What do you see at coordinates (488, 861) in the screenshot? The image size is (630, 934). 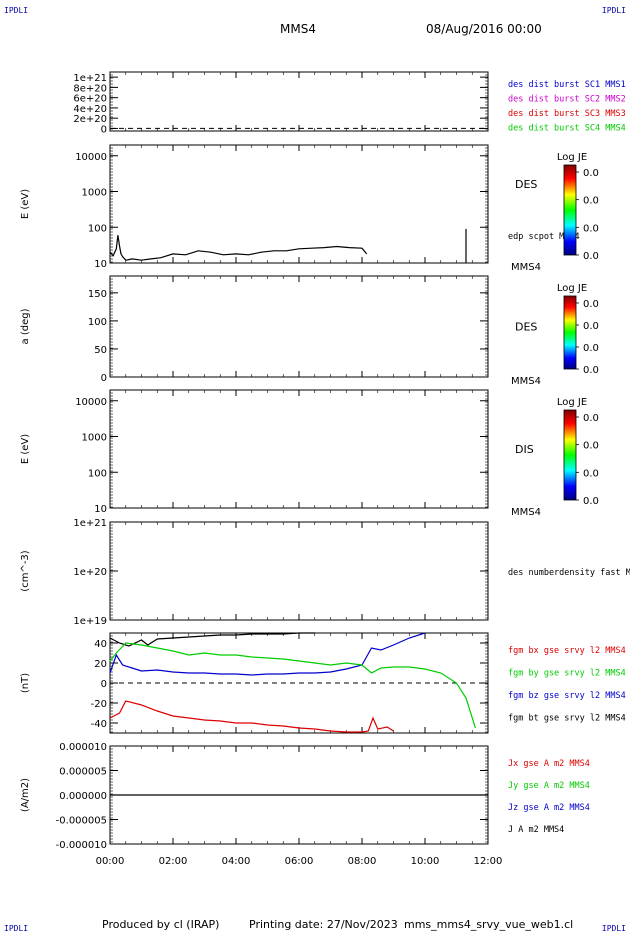 I see `x-tick-label: 12:00` at bounding box center [488, 861].